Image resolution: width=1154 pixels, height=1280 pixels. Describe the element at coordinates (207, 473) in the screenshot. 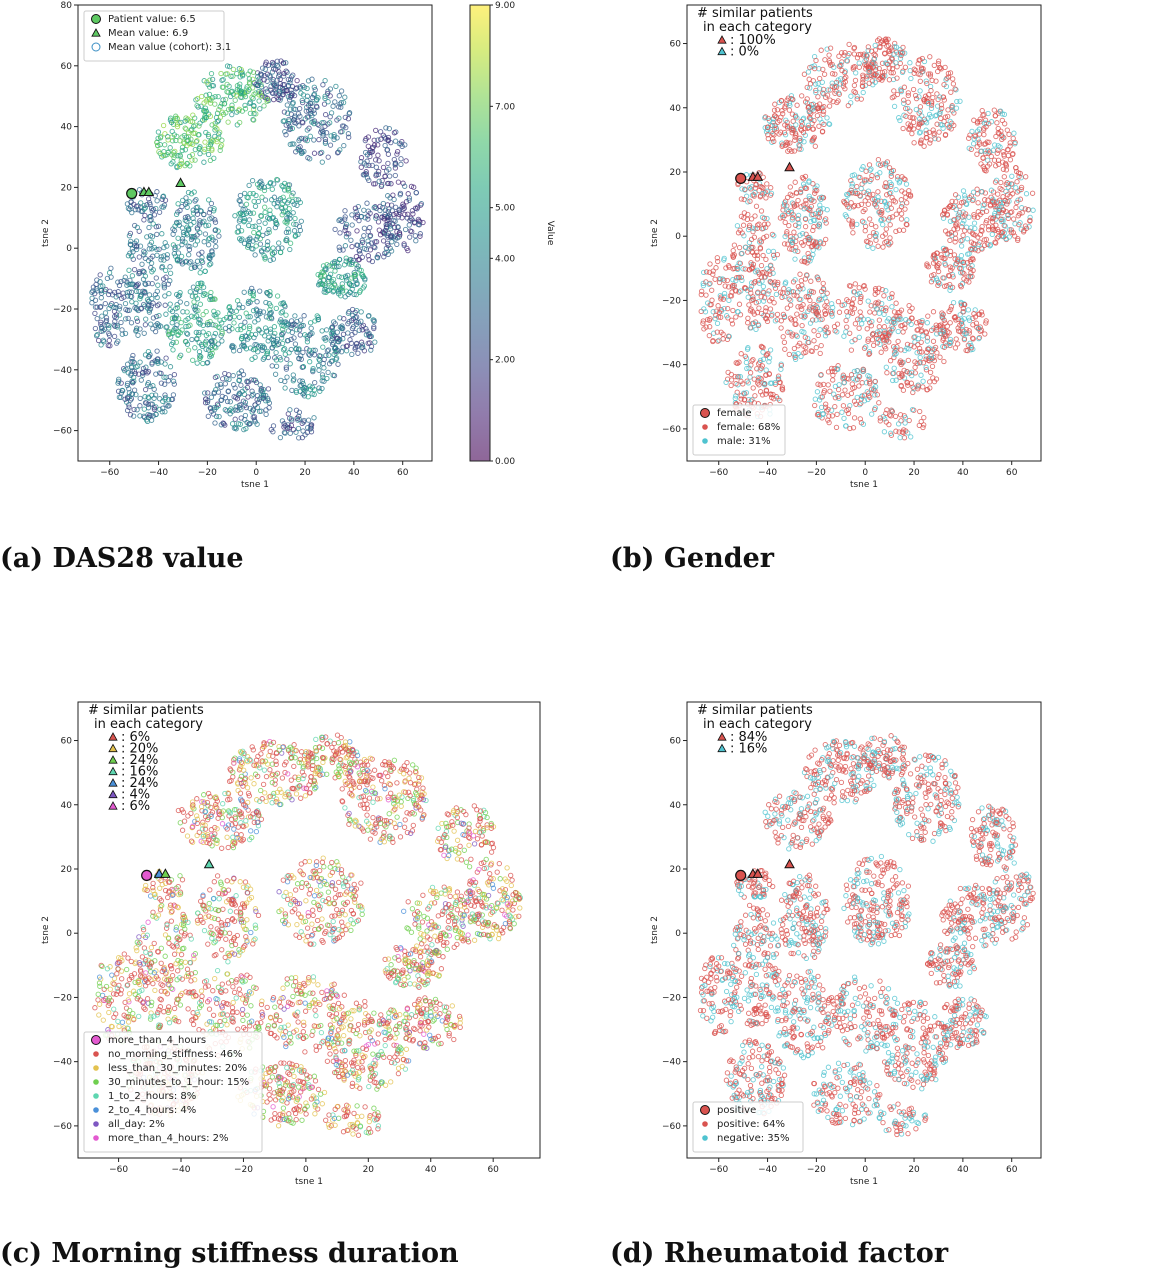

I see `x-tick-label: −20` at that location.